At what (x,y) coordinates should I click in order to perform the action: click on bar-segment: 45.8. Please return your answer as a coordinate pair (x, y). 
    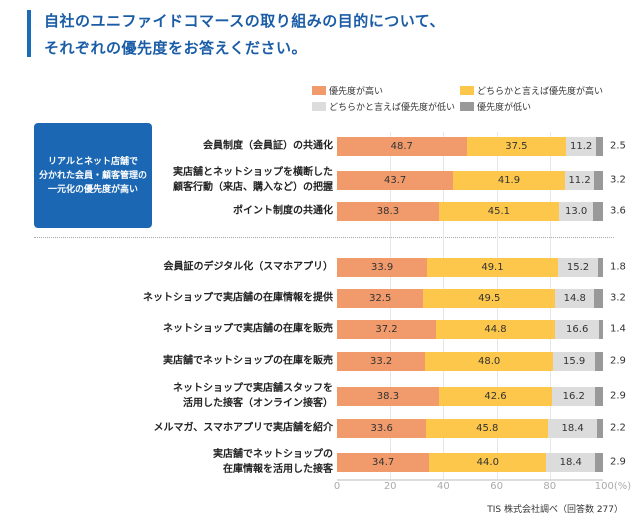
    Looking at the image, I should click on (487, 428).